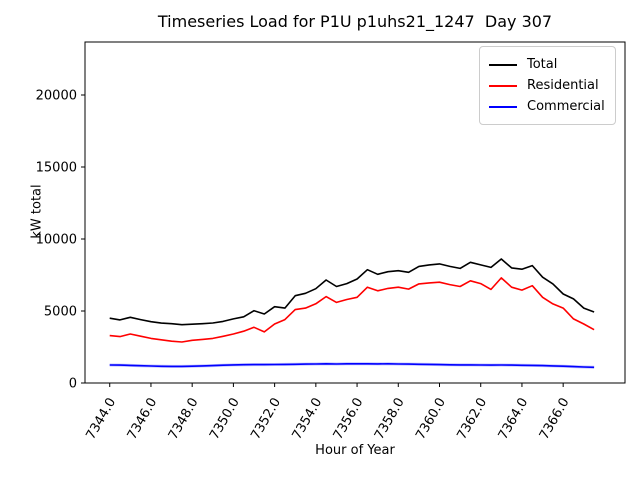  Describe the element at coordinates (308, 419) in the screenshot. I see `x-tick-label: 7354.0` at that location.